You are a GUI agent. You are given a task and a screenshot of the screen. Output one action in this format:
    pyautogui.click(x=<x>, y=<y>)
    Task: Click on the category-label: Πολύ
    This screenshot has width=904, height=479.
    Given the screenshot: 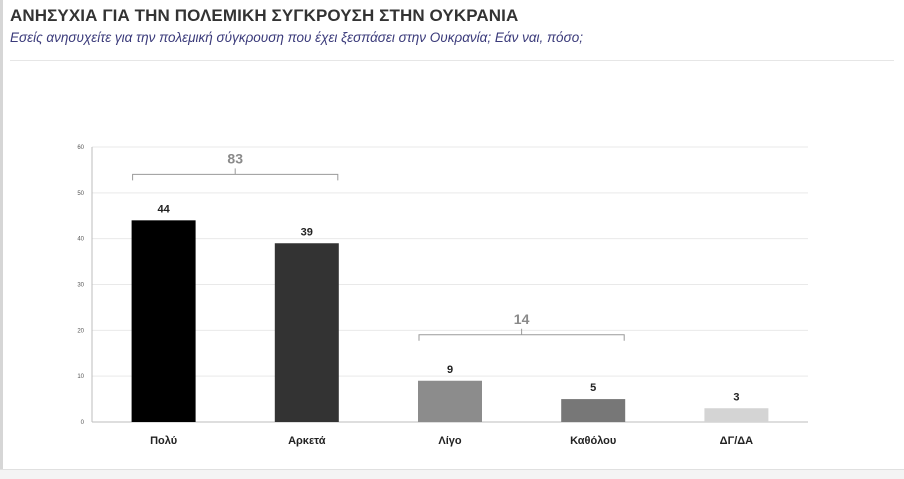 What is the action you would take?
    pyautogui.click(x=163, y=441)
    